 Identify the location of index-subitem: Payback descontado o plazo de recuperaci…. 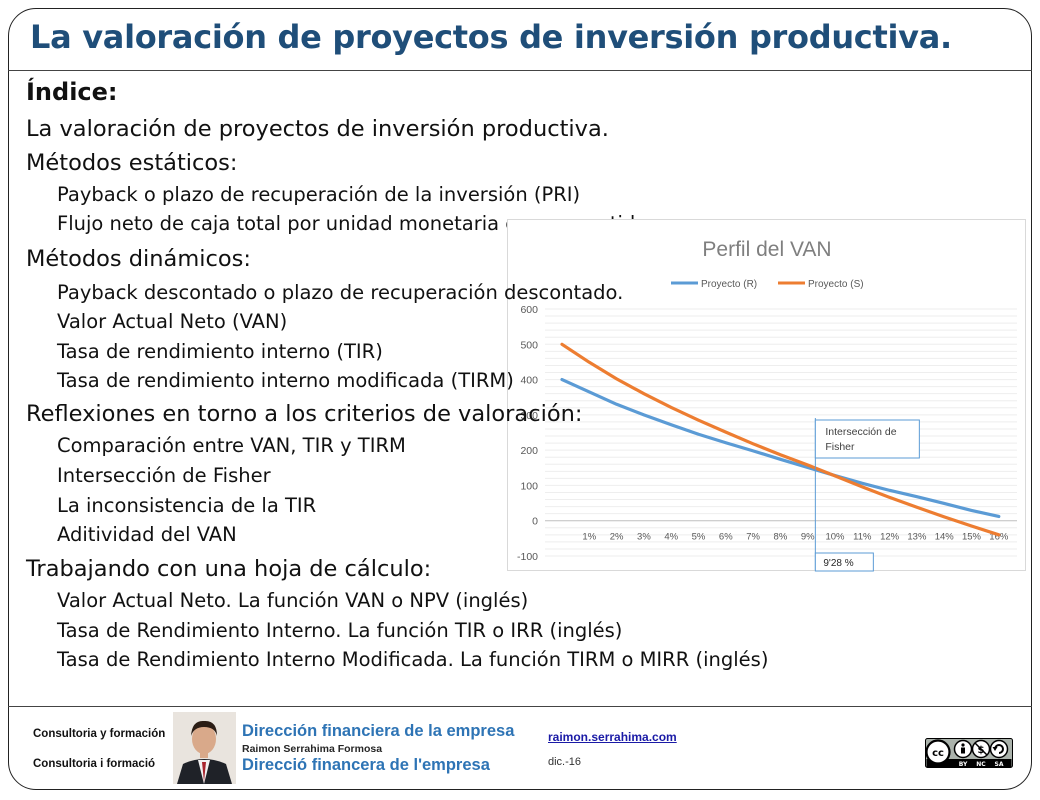
(340, 292).